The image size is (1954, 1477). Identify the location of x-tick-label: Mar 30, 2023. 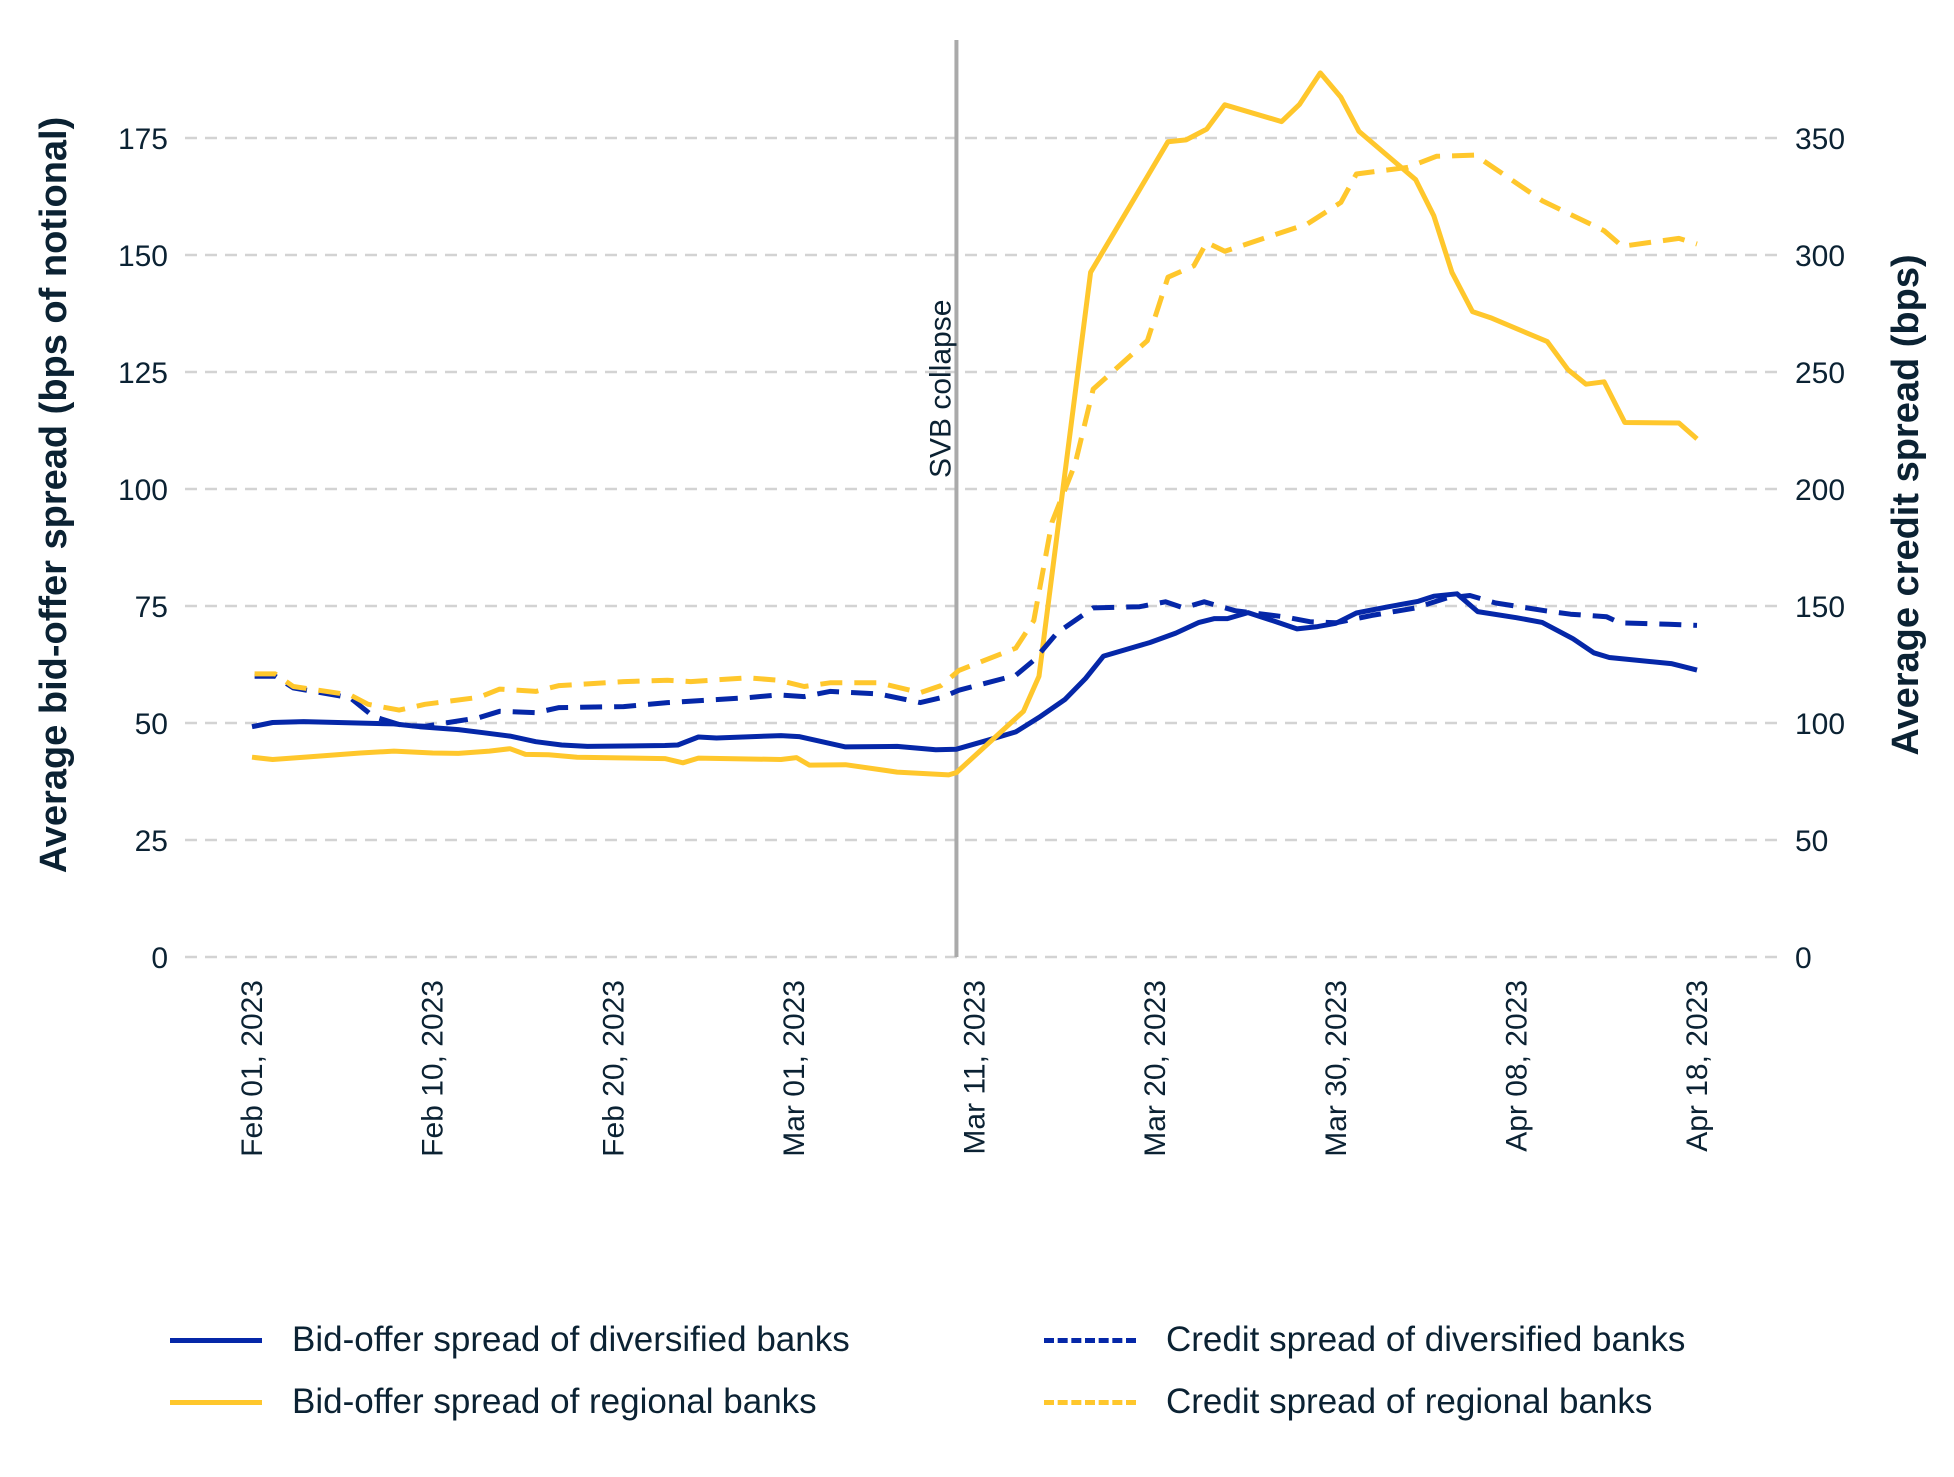
(1336, 1068).